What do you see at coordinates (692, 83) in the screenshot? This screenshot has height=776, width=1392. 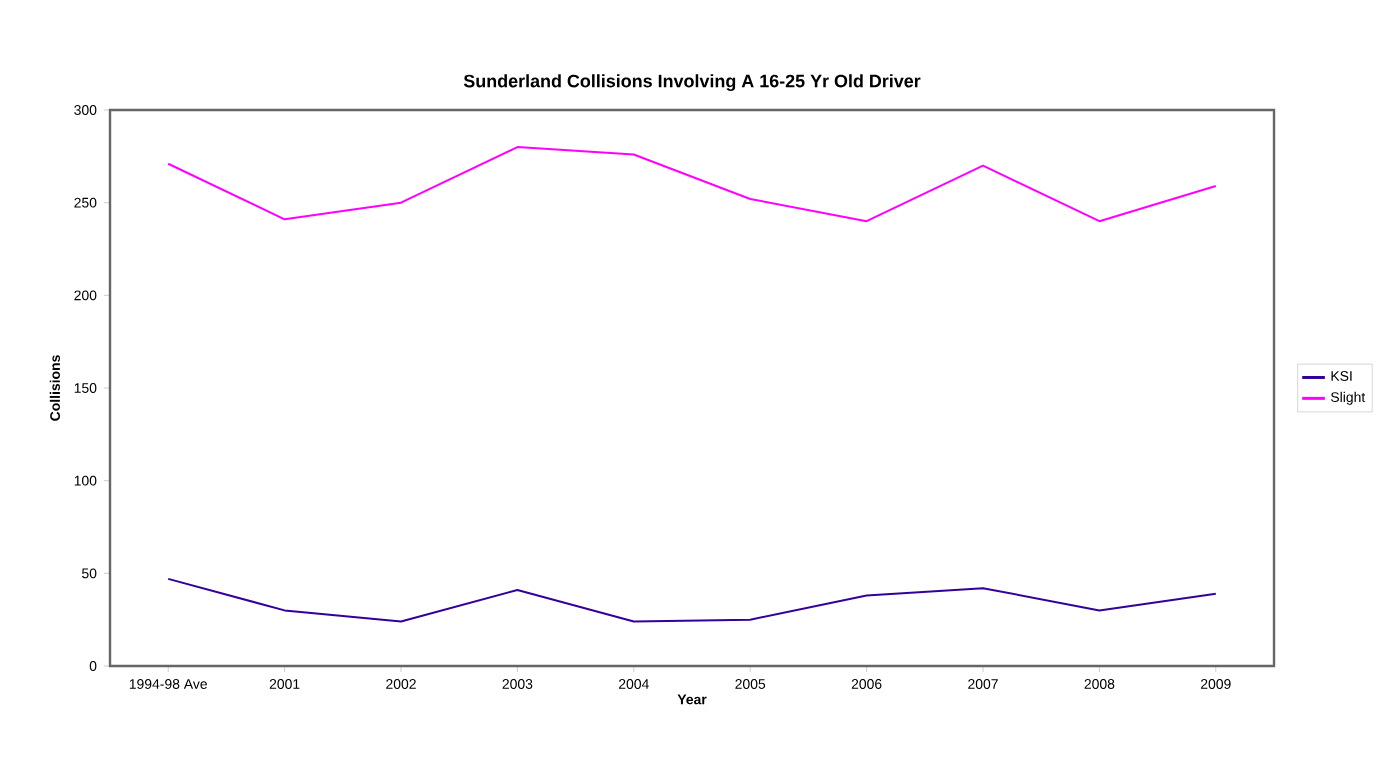 I see `chart-title: Sunderland Collisions Involving A 16-25 Yr Old Driver` at bounding box center [692, 83].